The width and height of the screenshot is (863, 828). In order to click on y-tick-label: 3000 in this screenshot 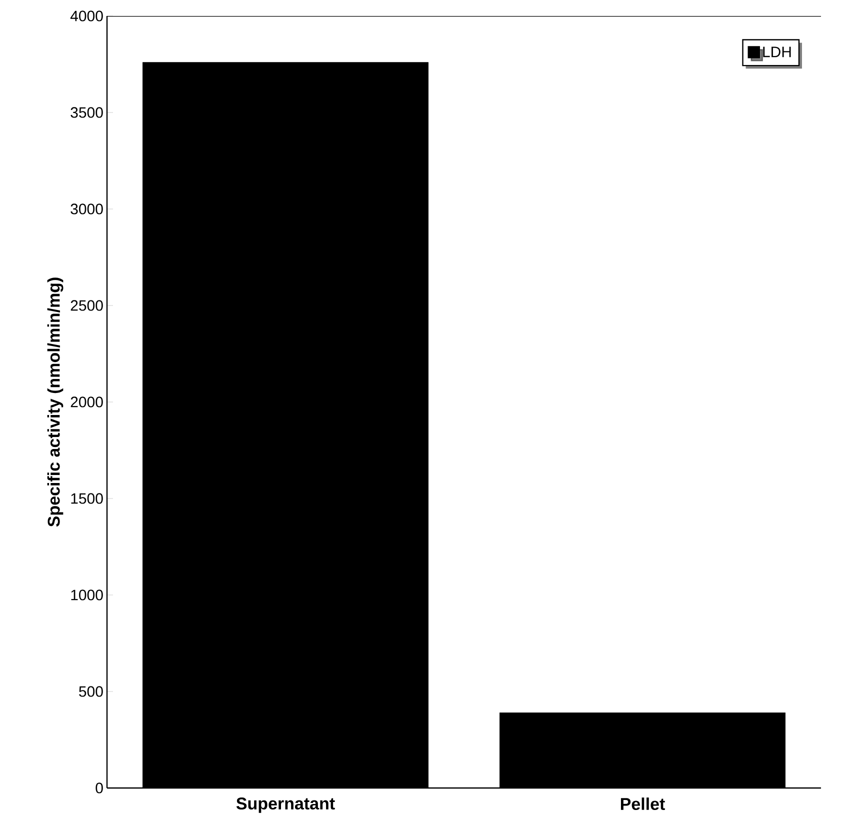, I will do `click(86, 209)`.